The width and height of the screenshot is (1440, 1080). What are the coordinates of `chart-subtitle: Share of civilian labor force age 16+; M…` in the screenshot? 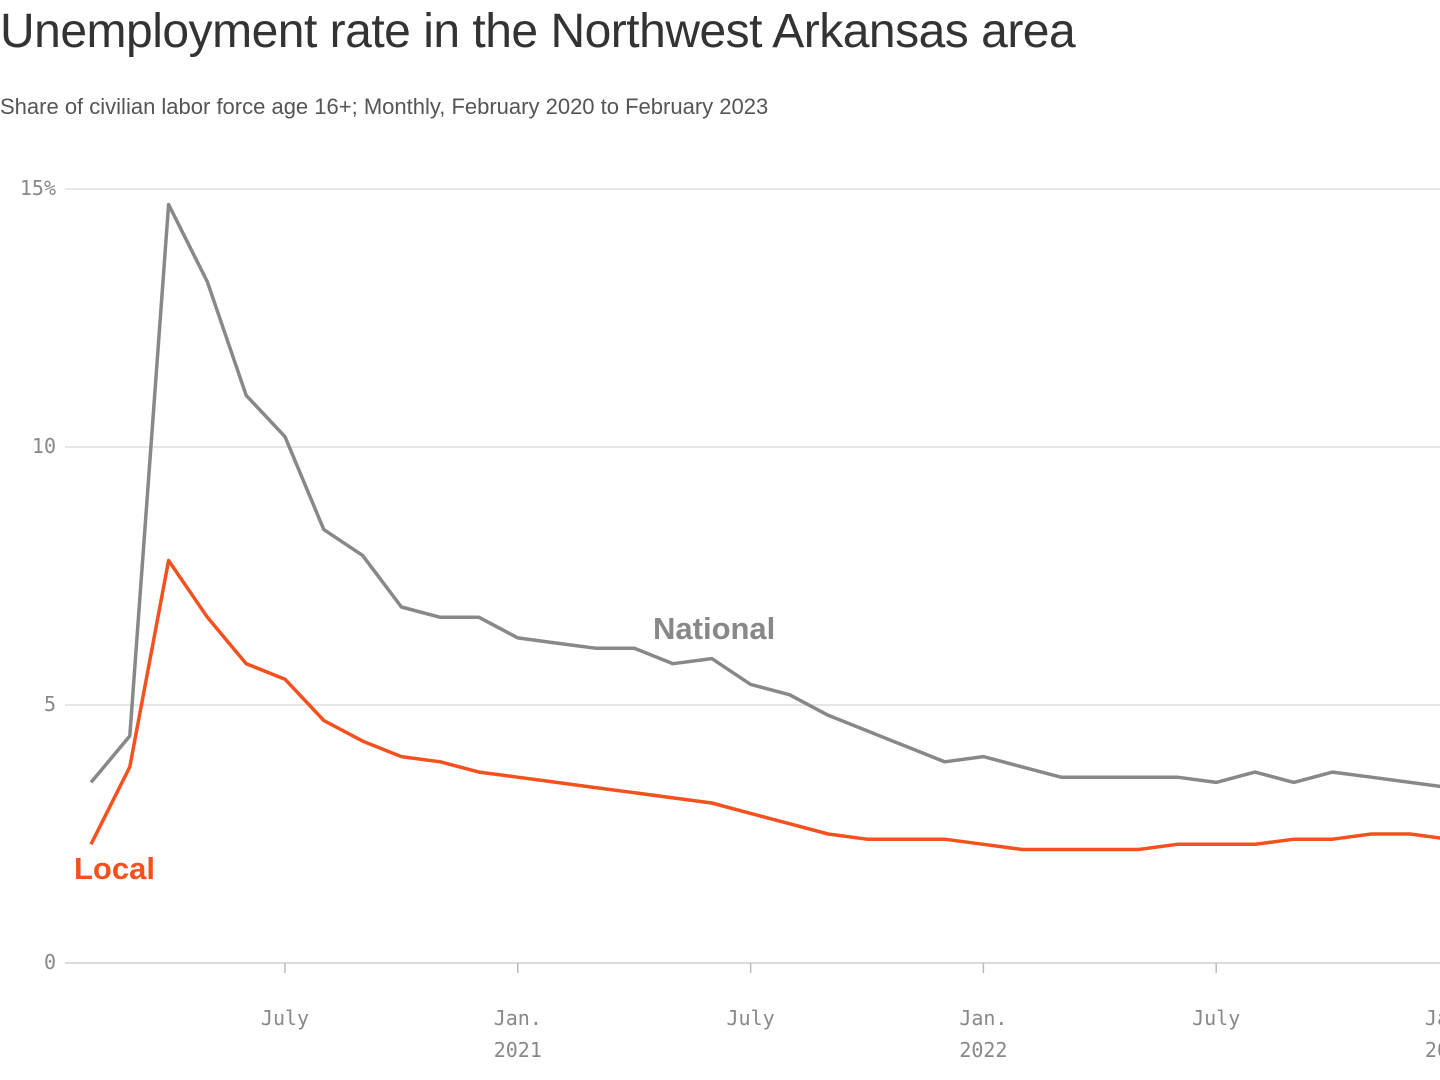 It's located at (384, 106).